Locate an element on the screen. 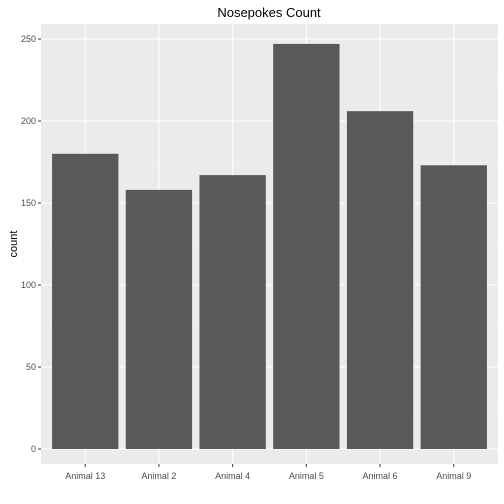 The height and width of the screenshot is (504, 504). y-tick-label: 50 is located at coordinates (31, 367).